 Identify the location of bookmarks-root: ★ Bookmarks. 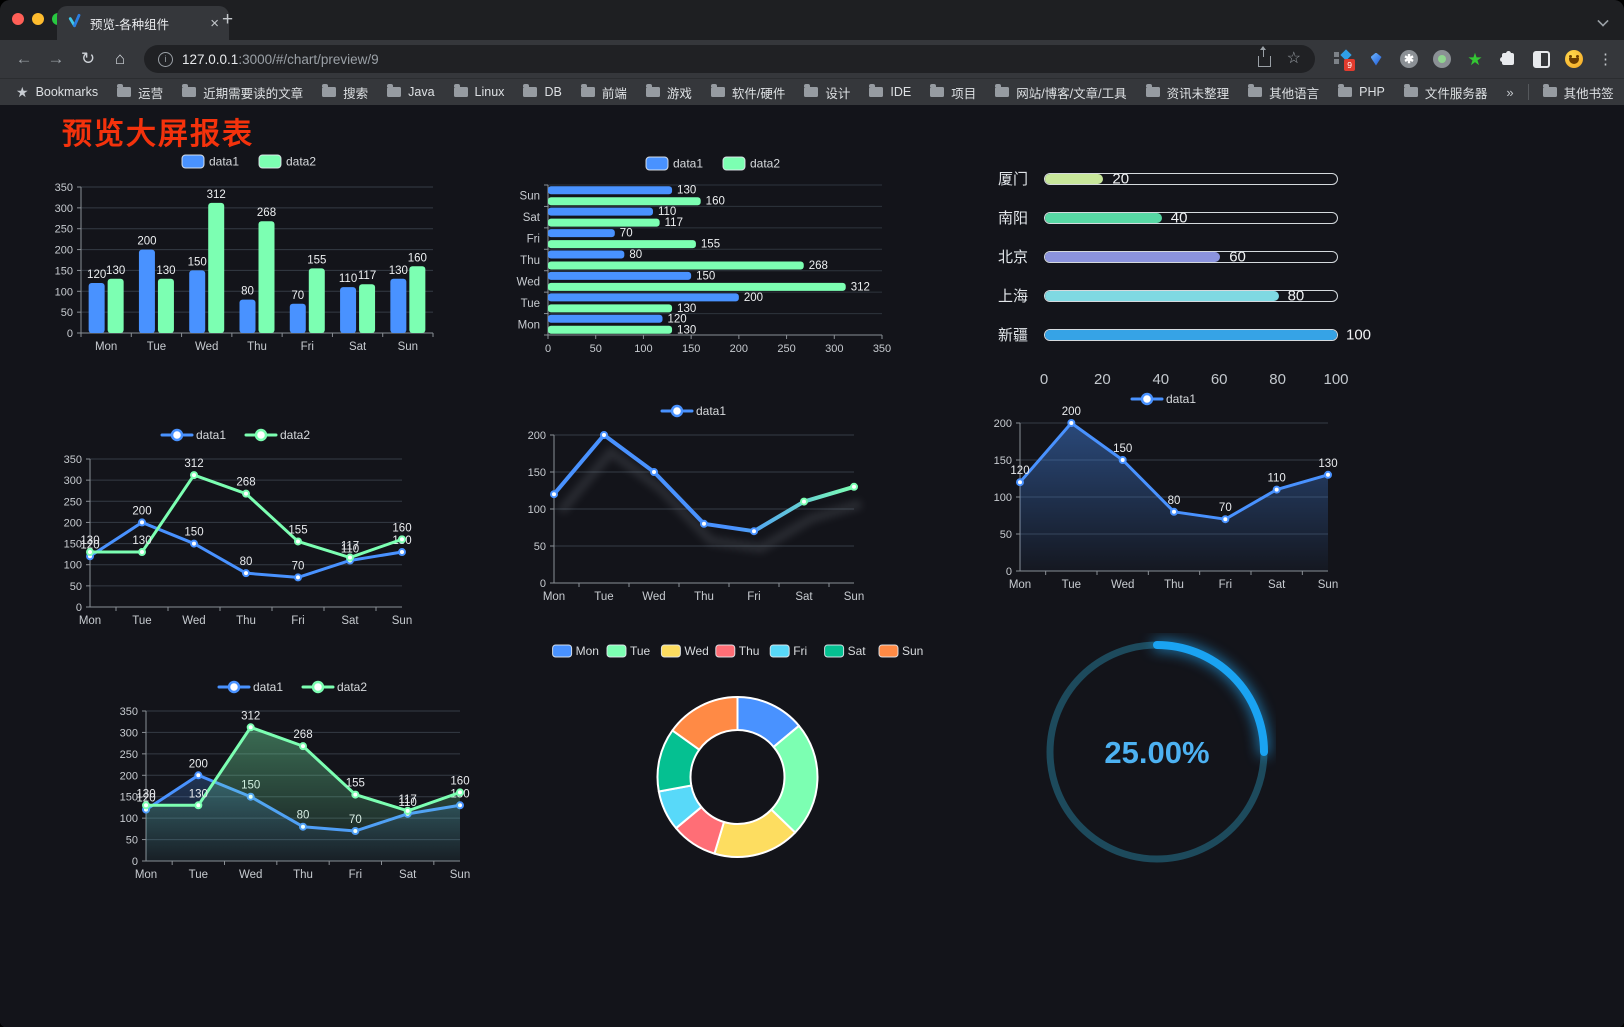
(57, 92).